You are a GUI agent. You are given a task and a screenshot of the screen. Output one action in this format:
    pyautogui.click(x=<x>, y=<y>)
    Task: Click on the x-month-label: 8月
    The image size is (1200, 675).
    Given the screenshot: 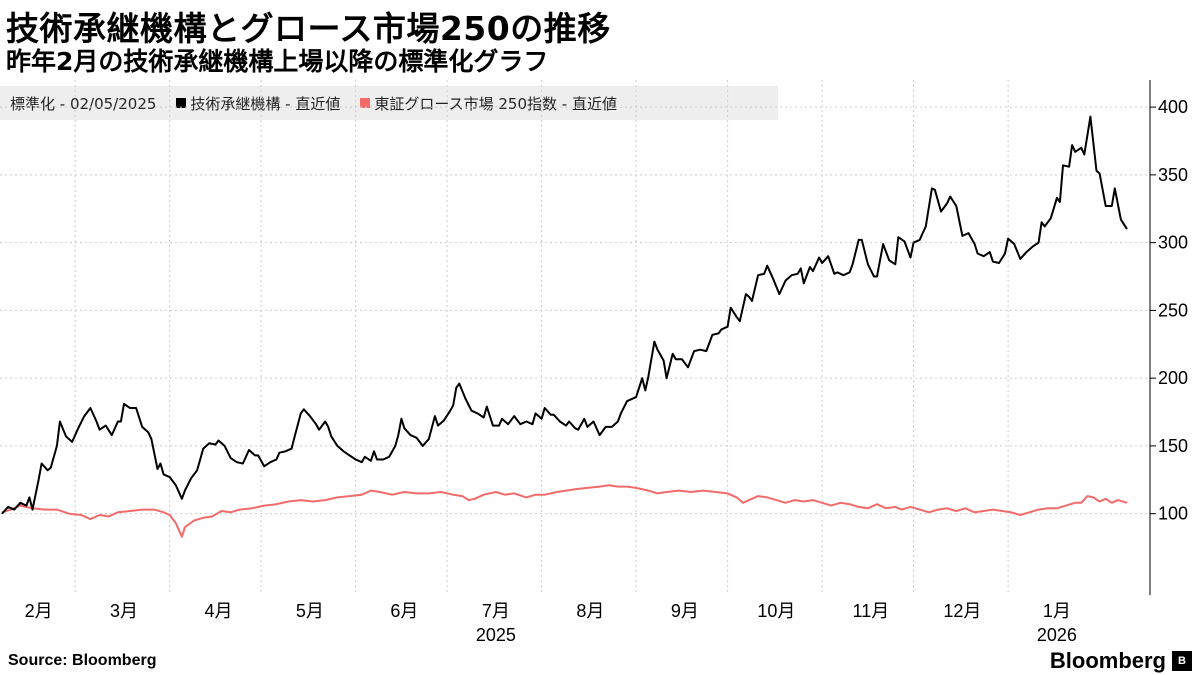 What is the action you would take?
    pyautogui.click(x=590, y=611)
    